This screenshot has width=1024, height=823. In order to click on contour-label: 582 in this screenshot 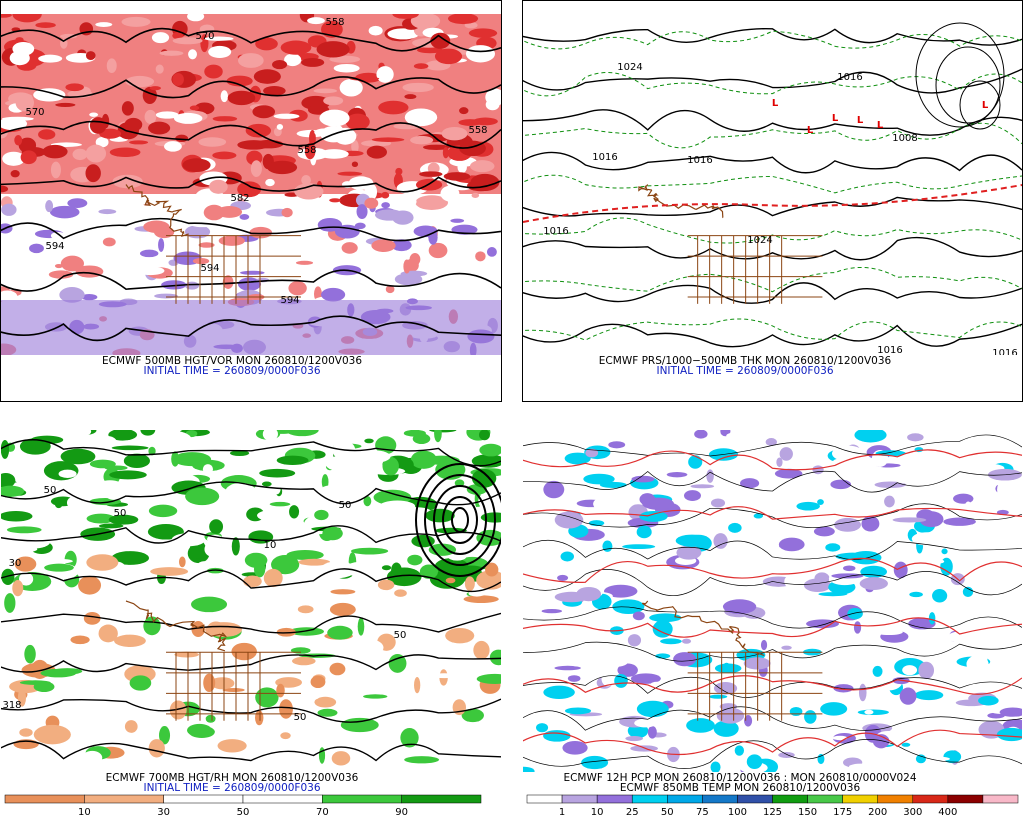, I will do `click(239, 198)`.